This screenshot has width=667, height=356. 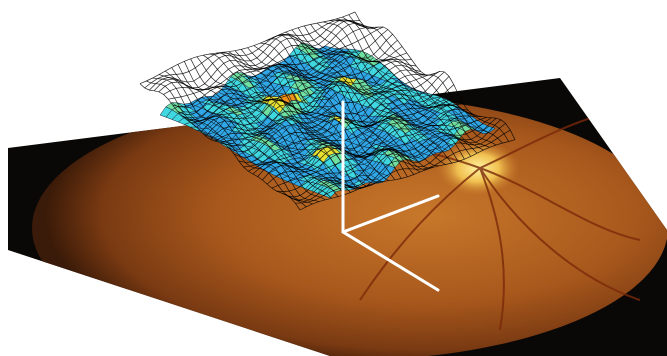 I want to click on axis-y, so click(x=390, y=214).